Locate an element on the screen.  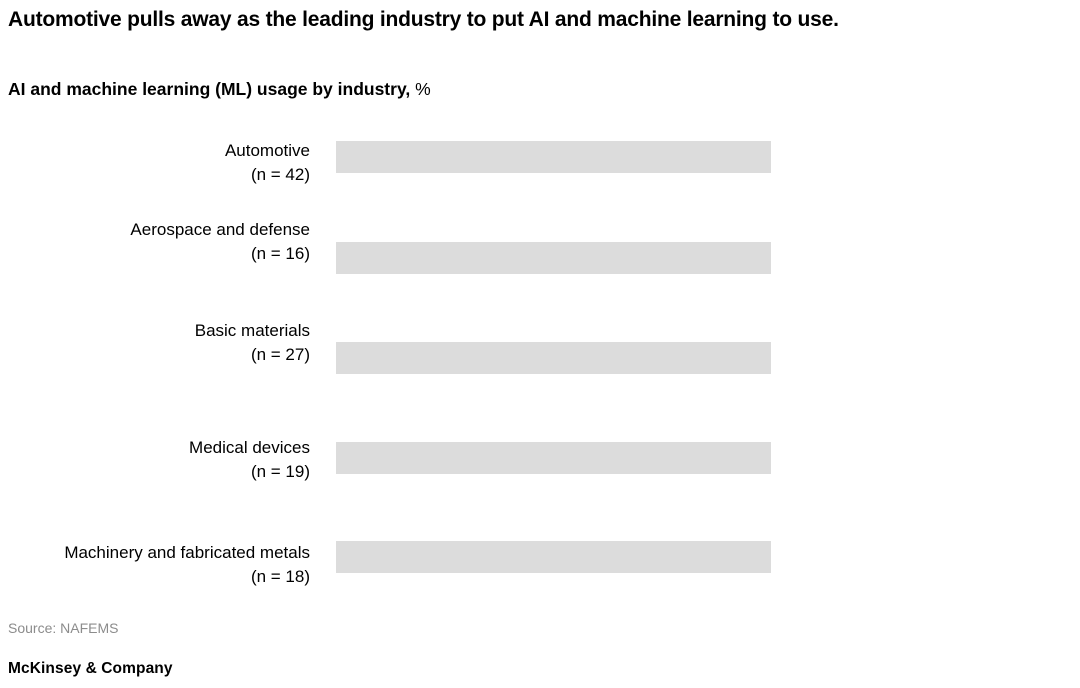
sample-size-label: (n = 18) is located at coordinates (280, 576).